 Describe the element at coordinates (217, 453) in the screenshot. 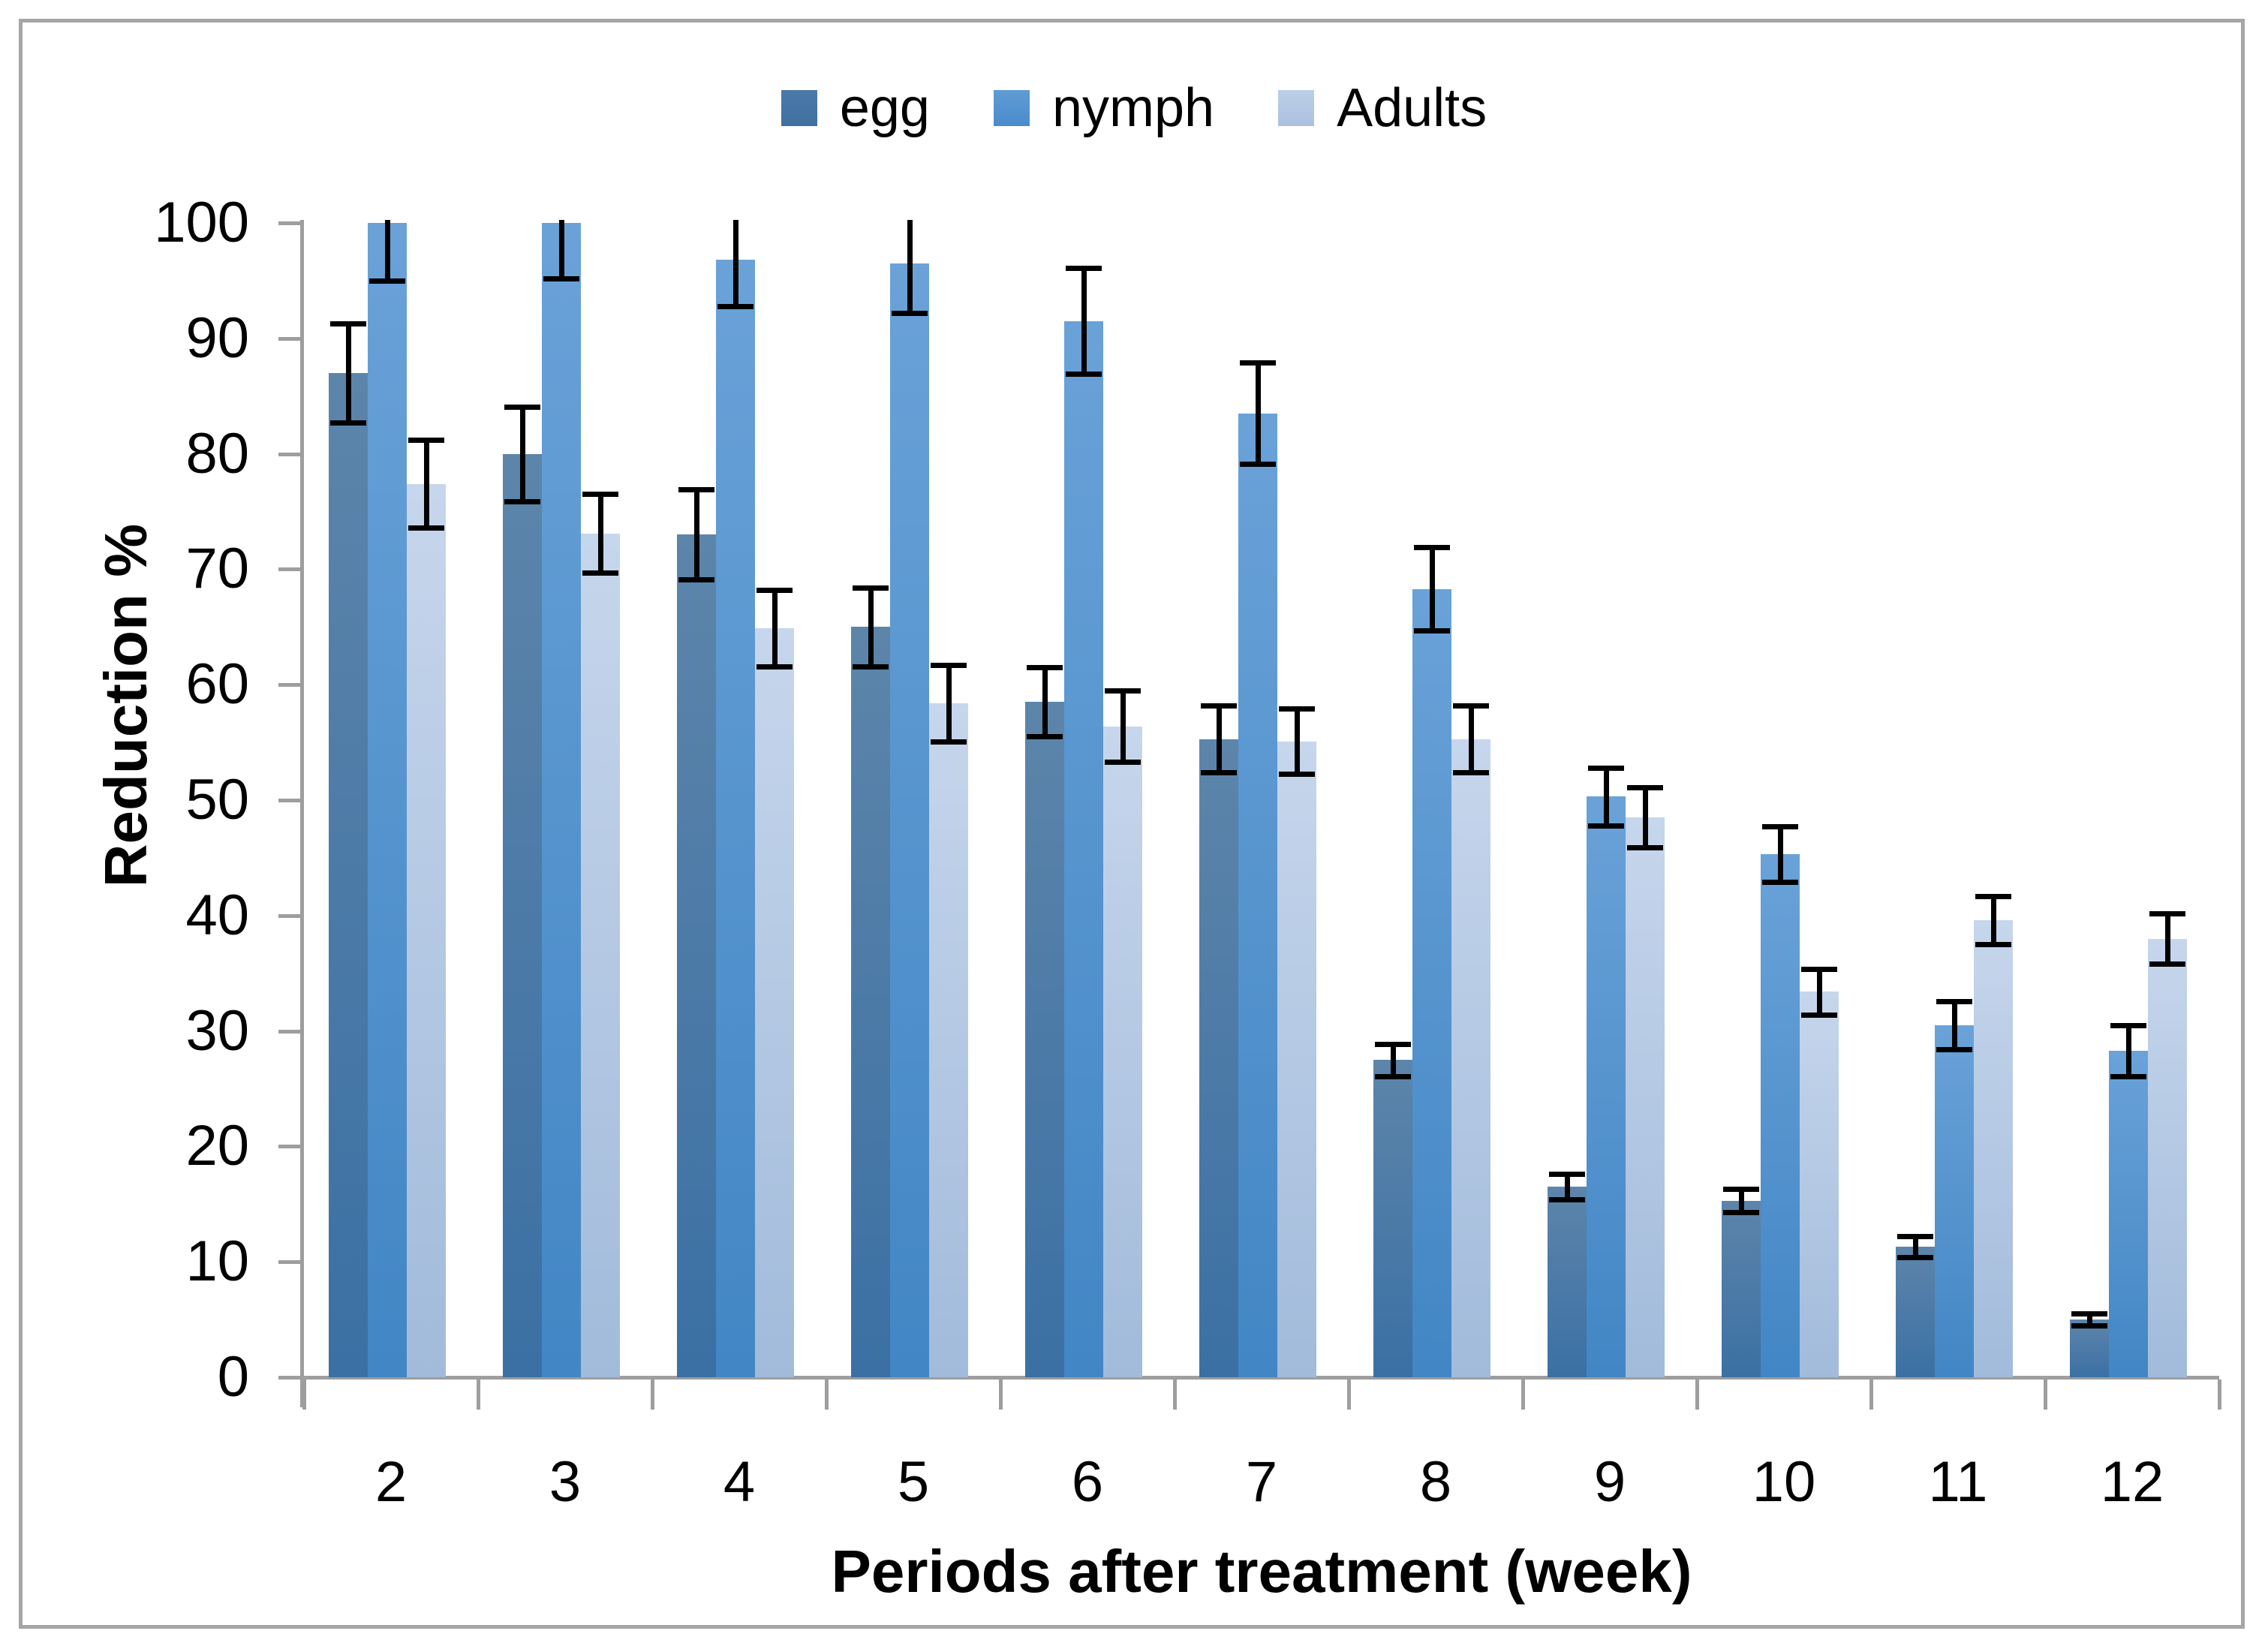

I see `y-tick-label: 80` at that location.